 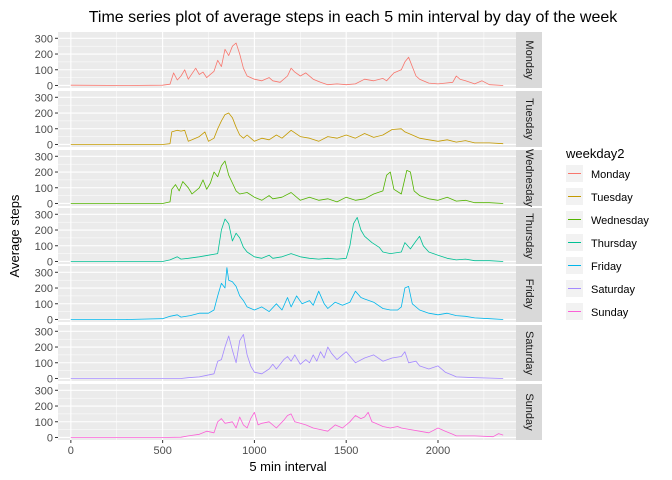 I want to click on facet-strip-label: Friday, so click(x=529, y=294).